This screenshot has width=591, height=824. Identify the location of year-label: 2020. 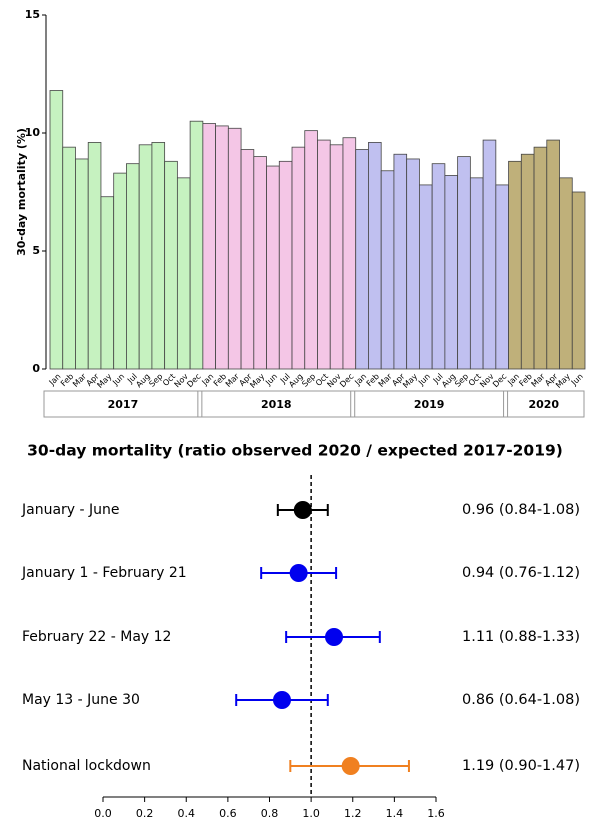
(543, 404).